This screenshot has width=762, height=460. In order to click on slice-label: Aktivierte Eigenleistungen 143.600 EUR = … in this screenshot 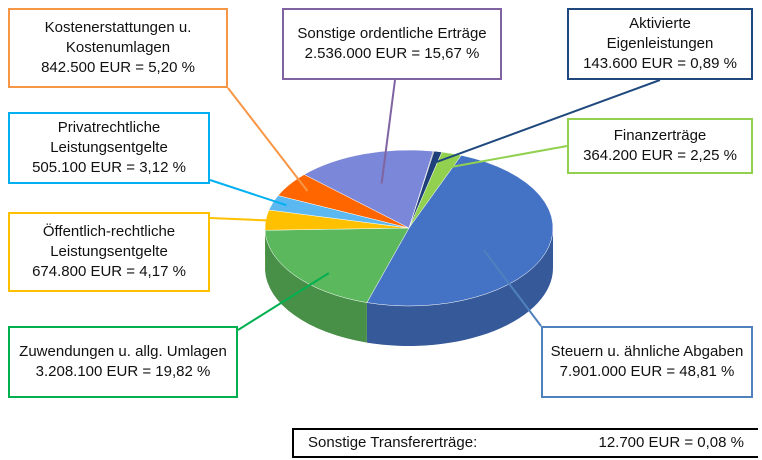, I will do `click(660, 44)`.